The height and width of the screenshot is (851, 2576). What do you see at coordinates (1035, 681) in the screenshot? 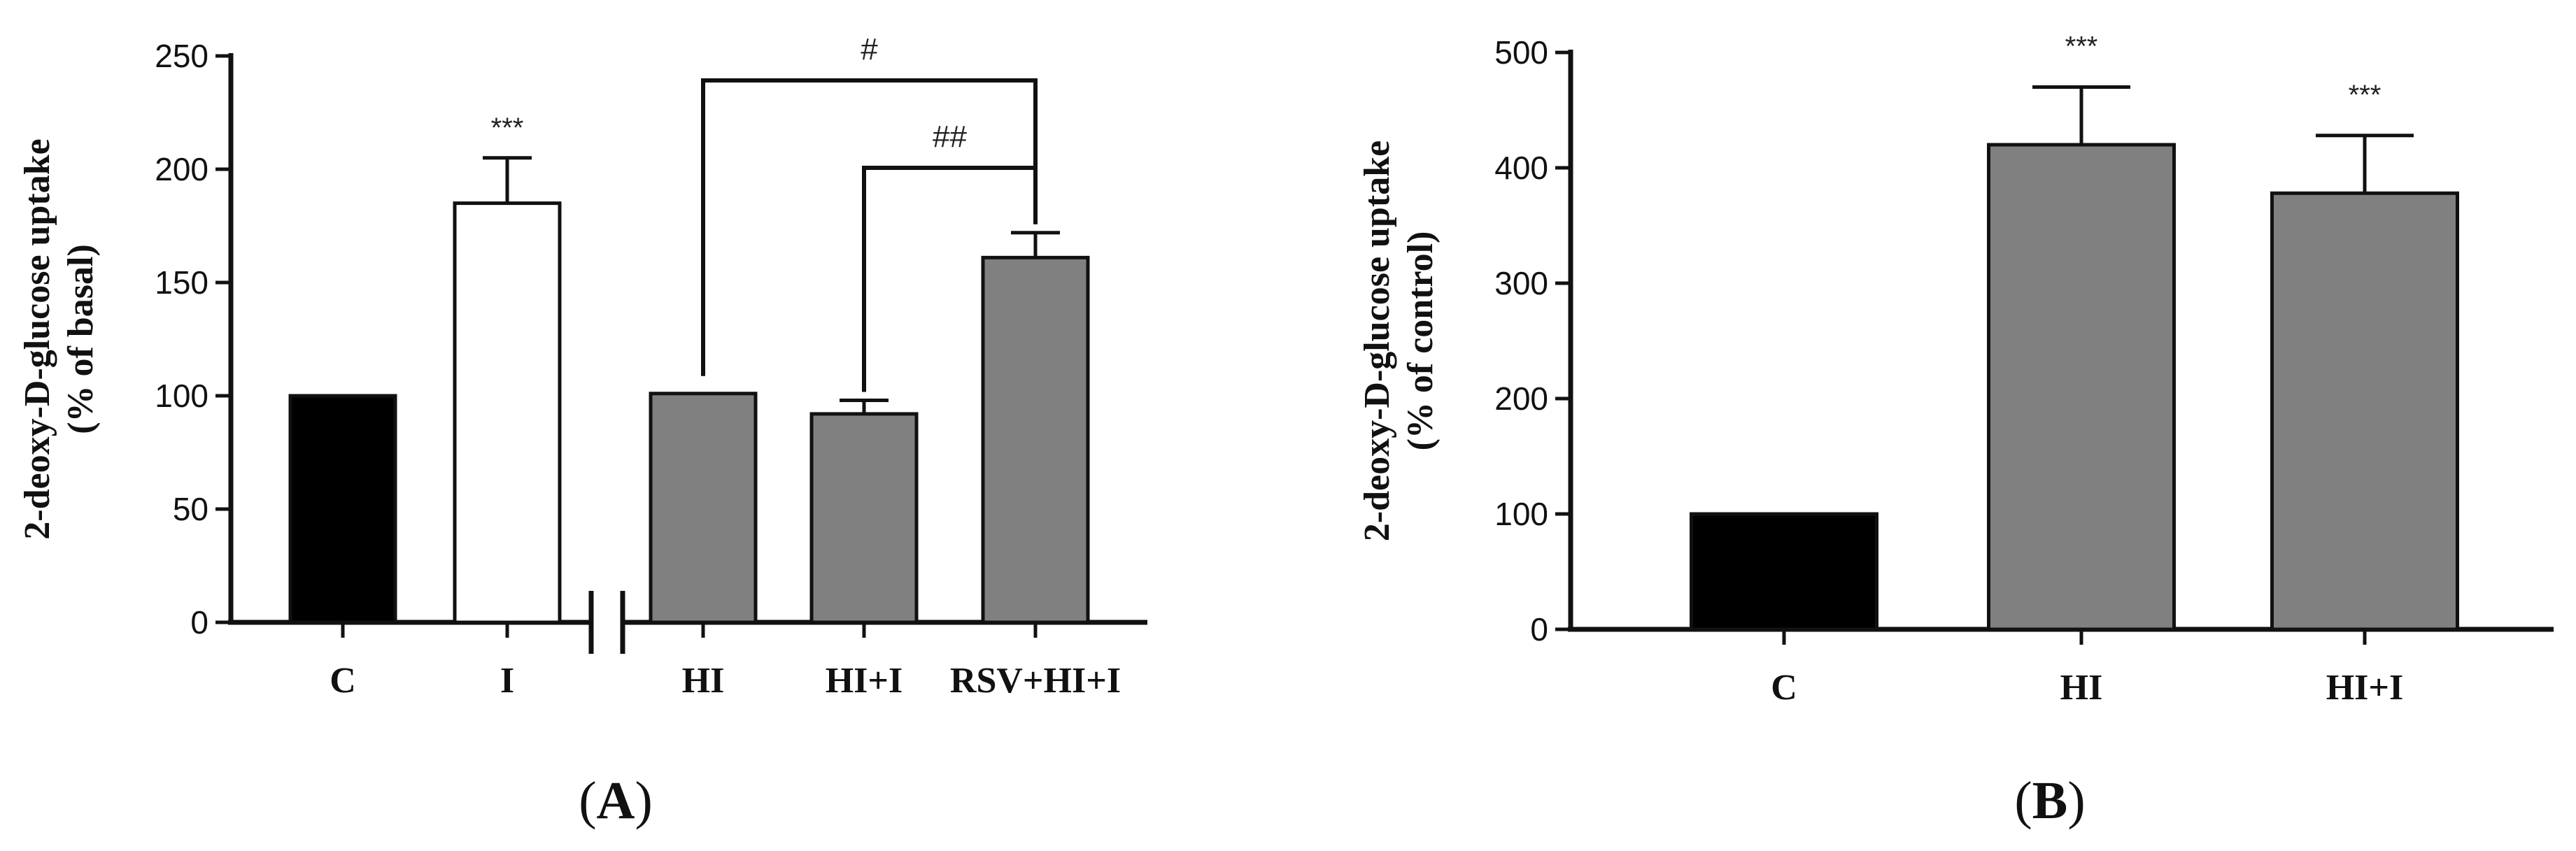
I see `x-tick-label: RSV+HI+I` at bounding box center [1035, 681].